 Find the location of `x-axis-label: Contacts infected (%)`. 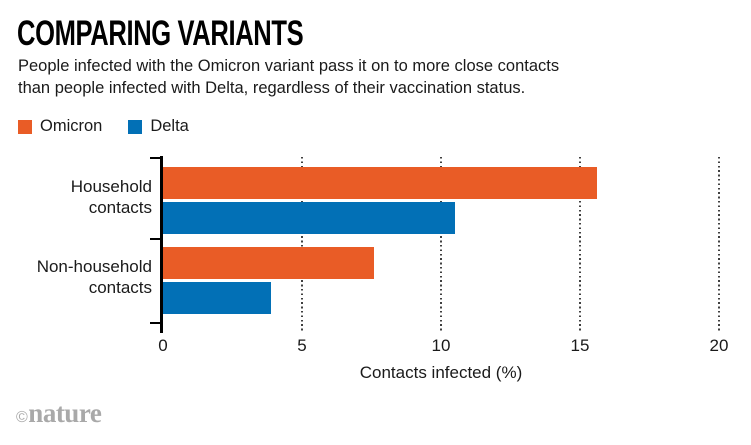

x-axis-label: Contacts infected (%) is located at coordinates (441, 372).